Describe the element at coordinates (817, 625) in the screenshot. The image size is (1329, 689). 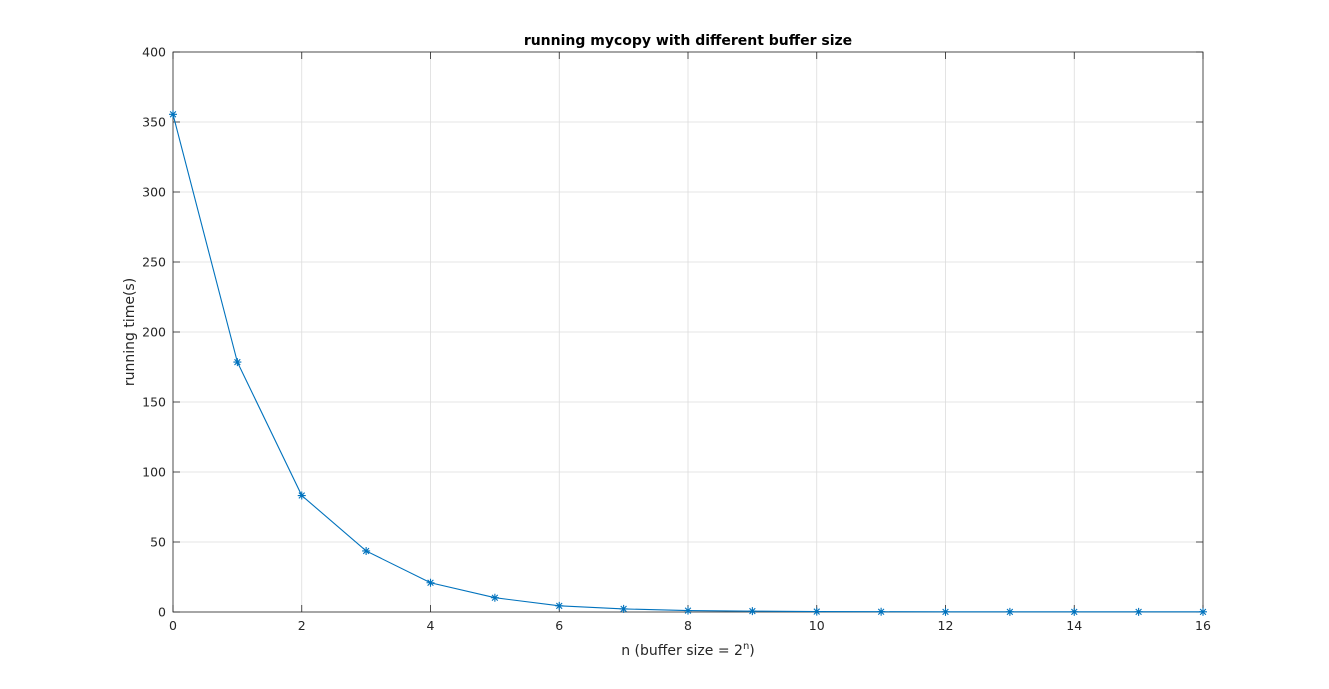
I see `x-tick-label: 10` at that location.